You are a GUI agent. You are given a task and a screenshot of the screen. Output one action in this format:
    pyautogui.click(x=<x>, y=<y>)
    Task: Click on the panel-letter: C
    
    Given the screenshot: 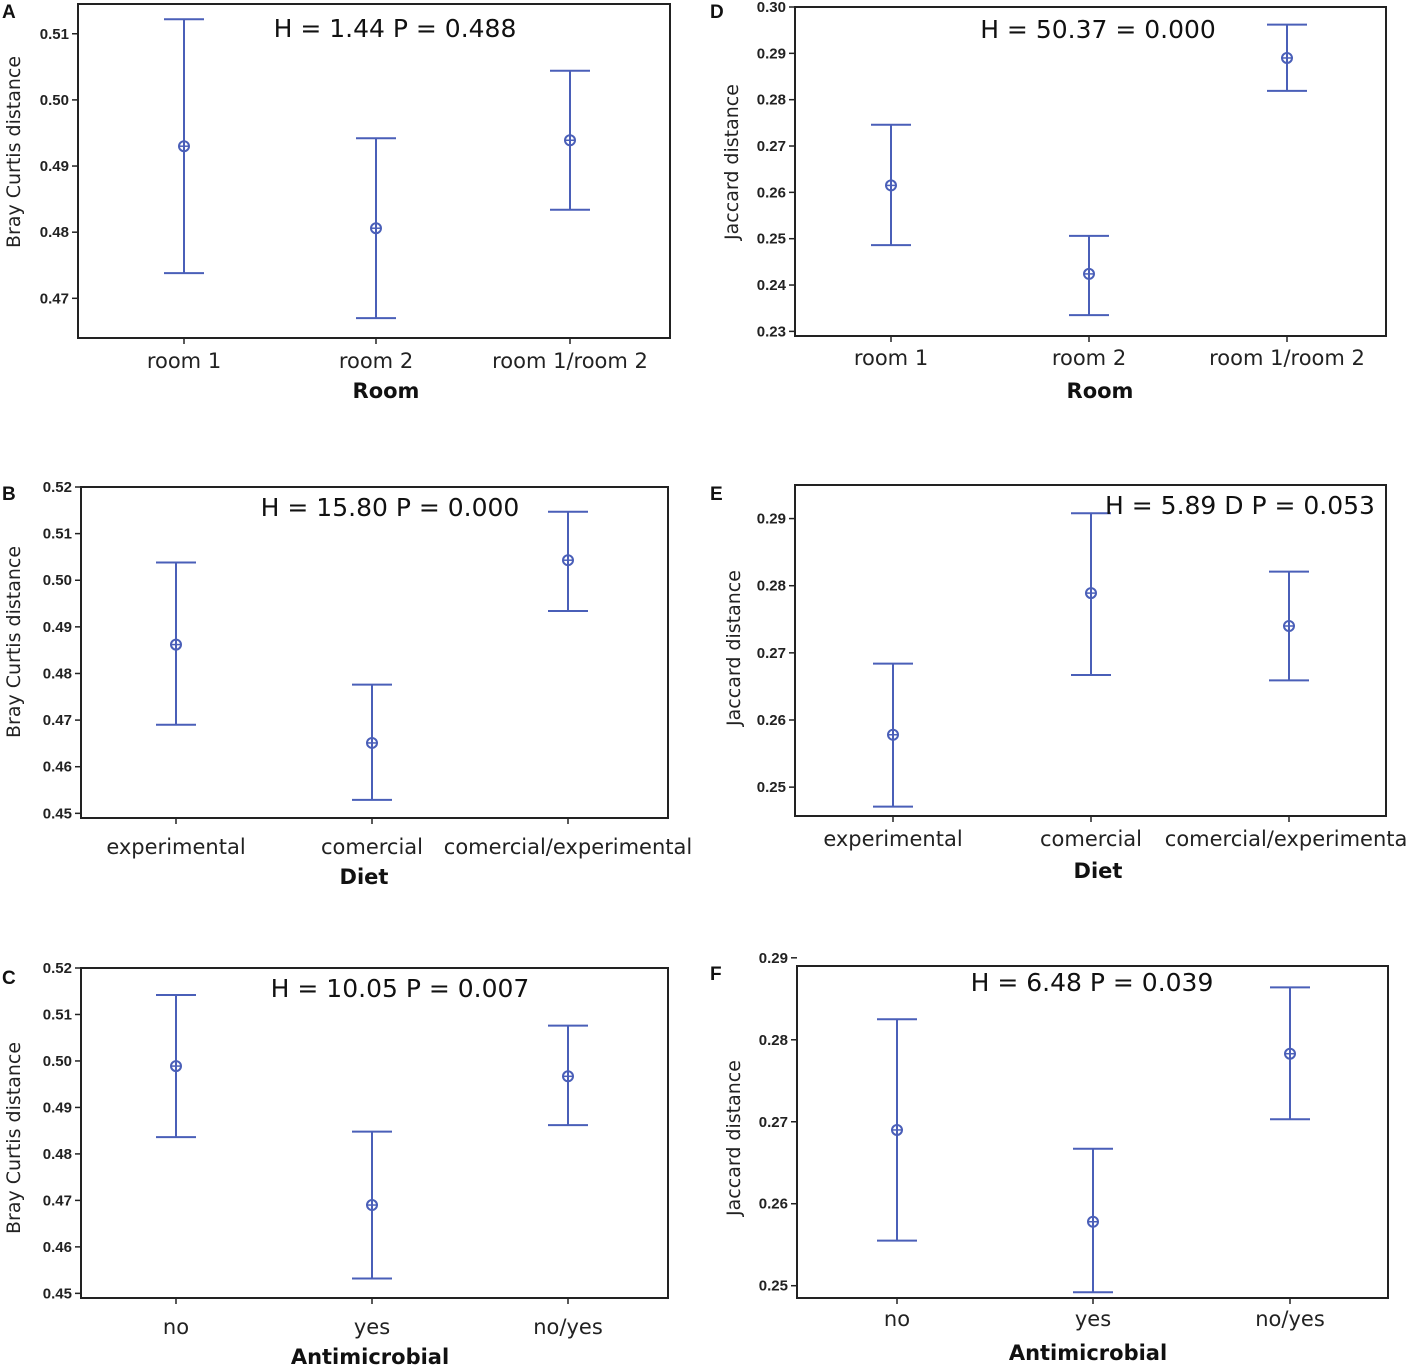 What is the action you would take?
    pyautogui.click(x=9, y=978)
    